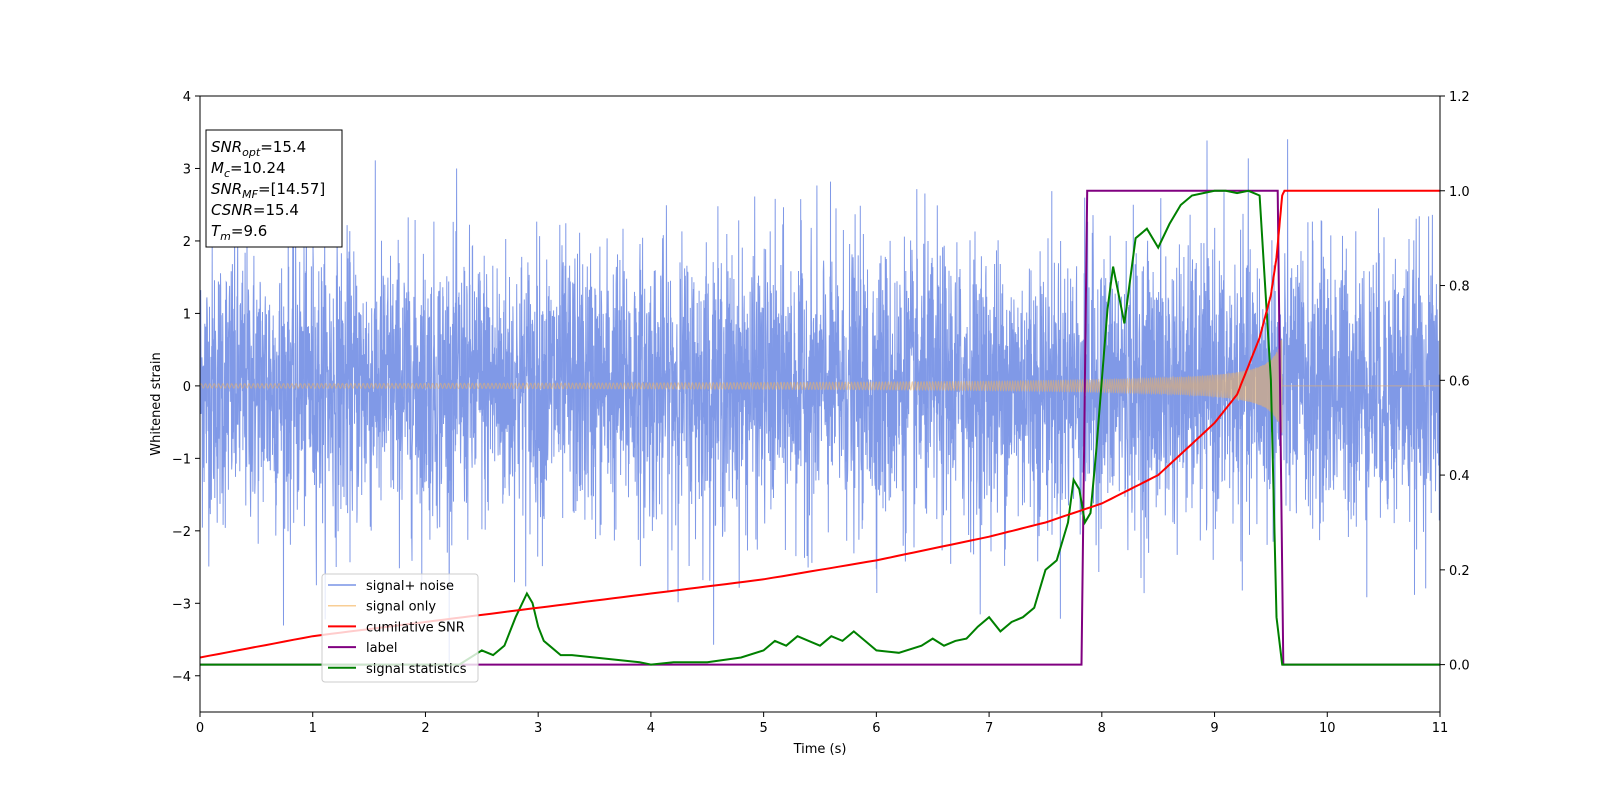 This screenshot has height=800, width=1600. Describe the element at coordinates (251, 152) in the screenshot. I see `annotation-subscript: opt` at that location.